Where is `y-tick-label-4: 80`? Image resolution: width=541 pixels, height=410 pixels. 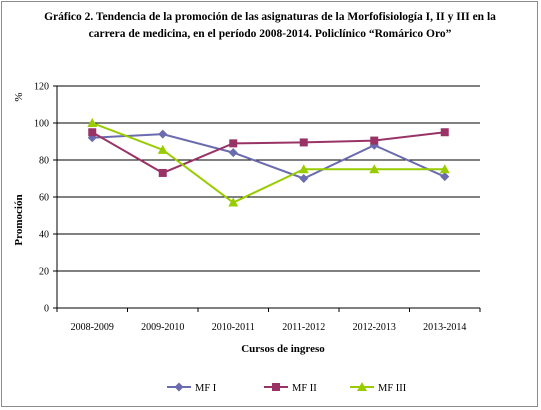
y-tick-label-4: 80 is located at coordinates (44, 161).